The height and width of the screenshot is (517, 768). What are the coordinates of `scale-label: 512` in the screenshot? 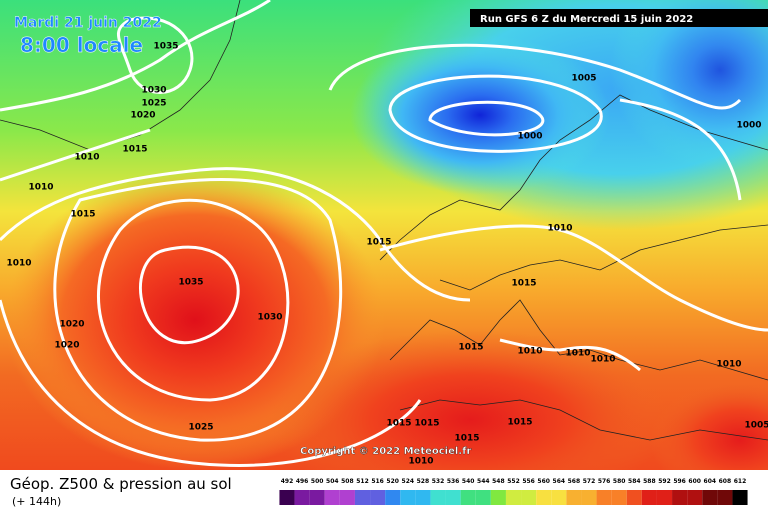 It's located at (362, 481).